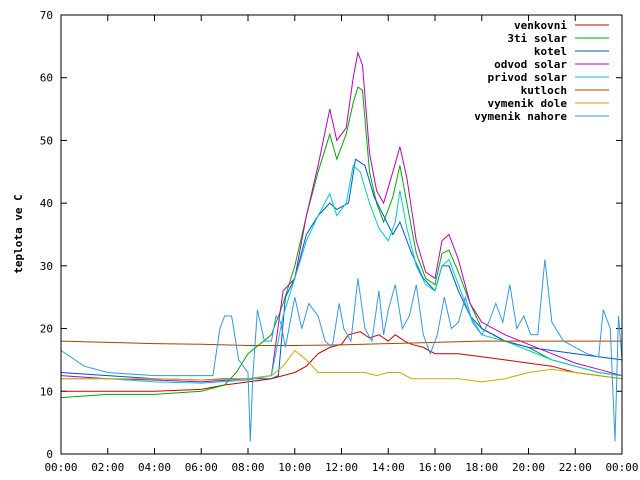 This screenshot has height=480, width=640. I want to click on x-tick-label: 16:00, so click(434, 467).